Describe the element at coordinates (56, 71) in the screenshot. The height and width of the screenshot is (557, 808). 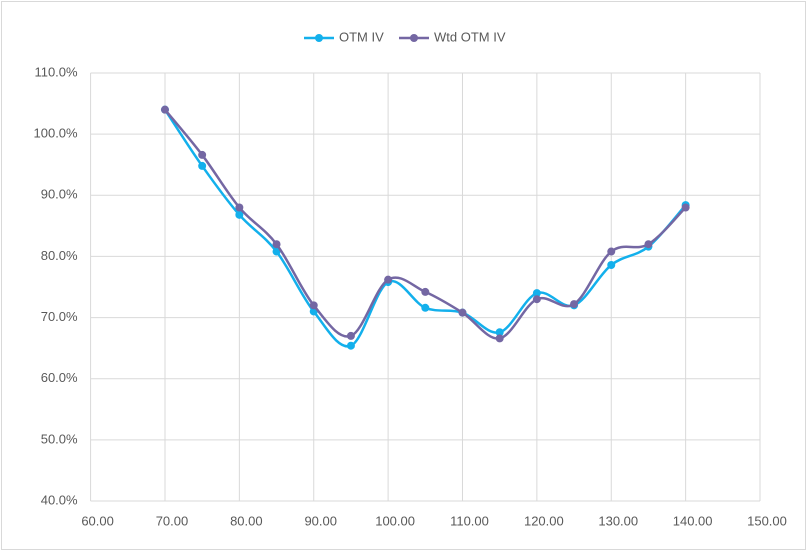
I see `y-tick-label: 110.0%` at that location.